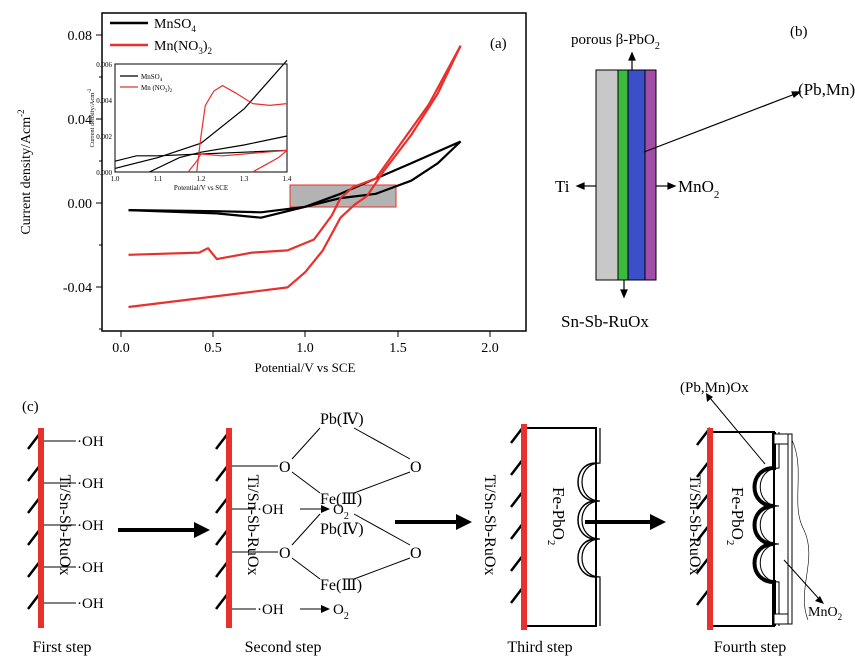 The height and width of the screenshot is (660, 855). What do you see at coordinates (607, 175) in the screenshot?
I see `layer-ti` at bounding box center [607, 175].